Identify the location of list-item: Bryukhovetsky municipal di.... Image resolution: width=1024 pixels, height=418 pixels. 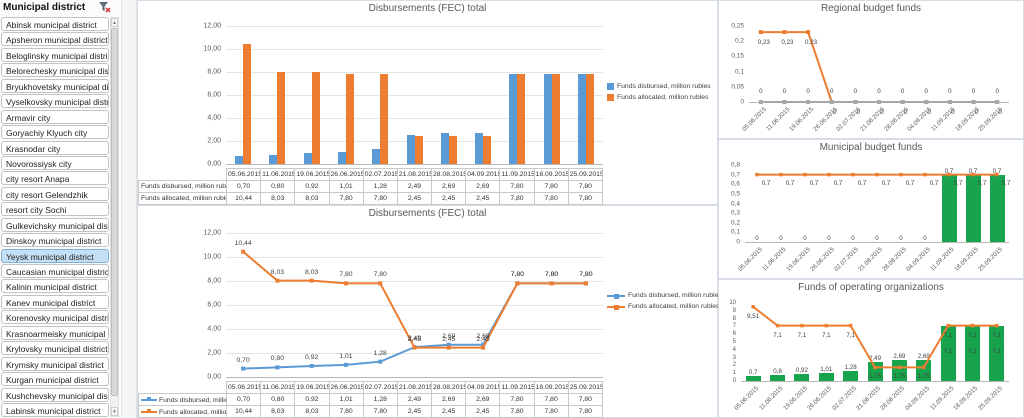
(55, 85).